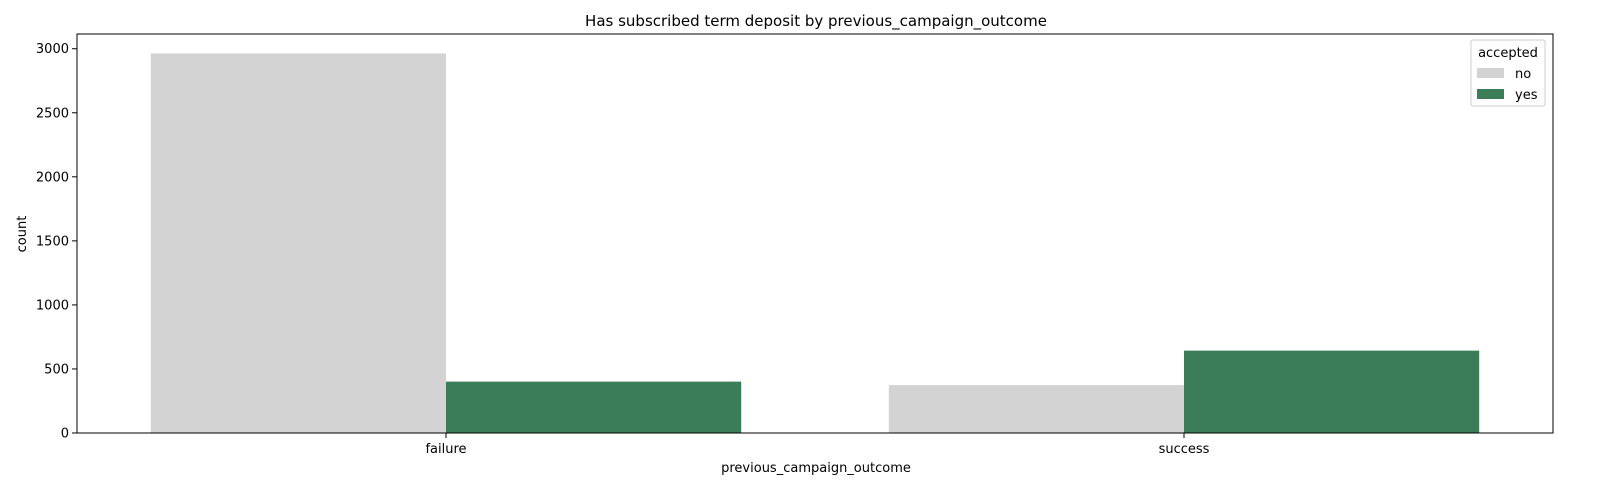 This screenshot has height=500, width=1600. I want to click on y-axis: 0 500 1000 1500 2000 2500 3000, so click(56, 242).